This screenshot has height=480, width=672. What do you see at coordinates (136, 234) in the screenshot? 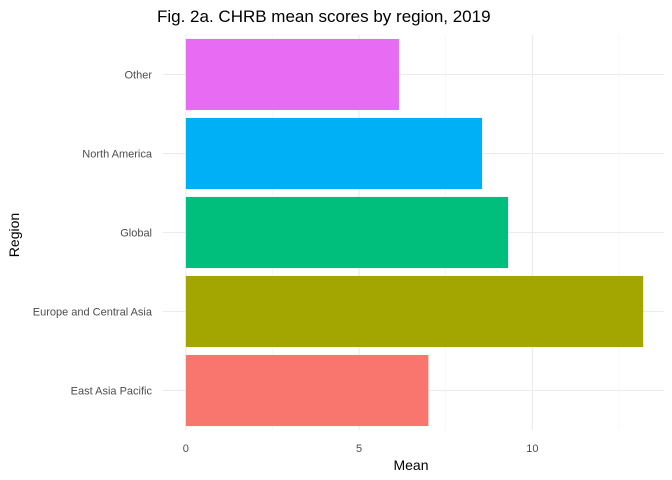
I see `y-tick-label: Global` at bounding box center [136, 234].